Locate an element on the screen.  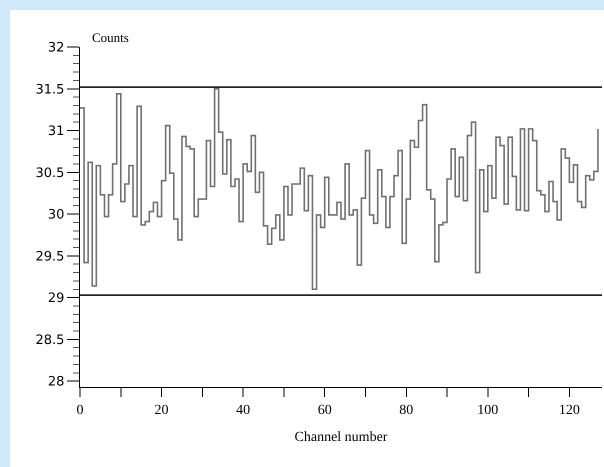
x-tick-label: 80 is located at coordinates (406, 410).